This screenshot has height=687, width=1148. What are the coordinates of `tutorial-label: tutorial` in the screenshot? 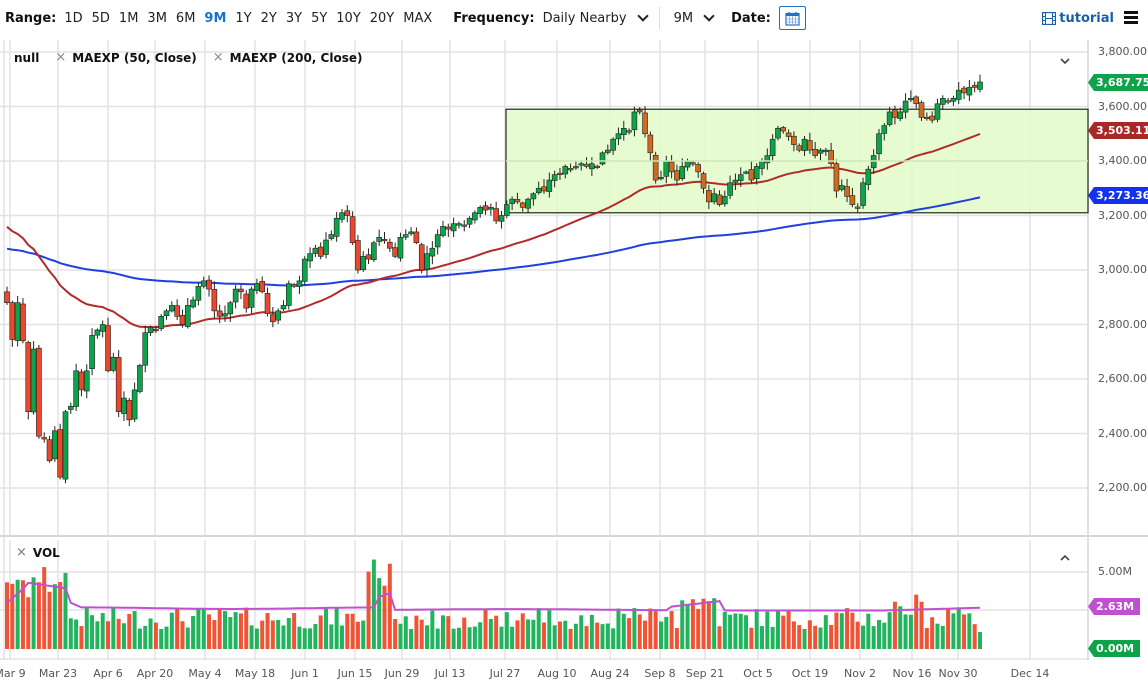 It's located at (1086, 18).